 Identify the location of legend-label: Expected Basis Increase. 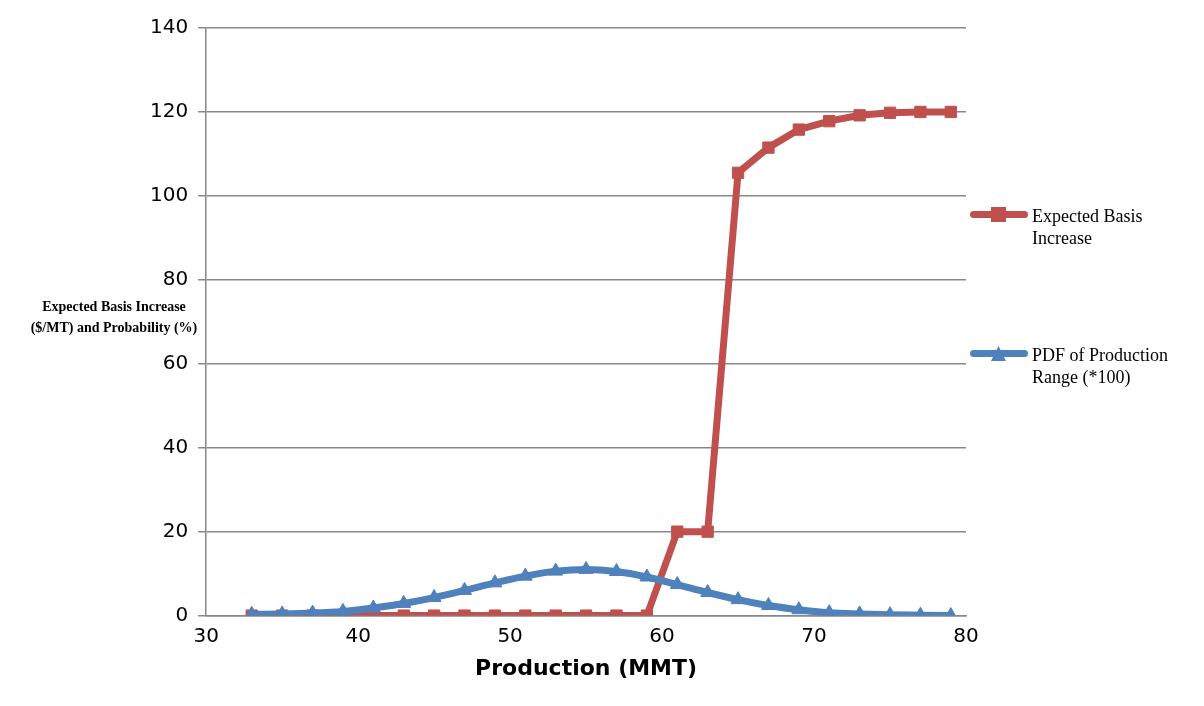
(1088, 227).